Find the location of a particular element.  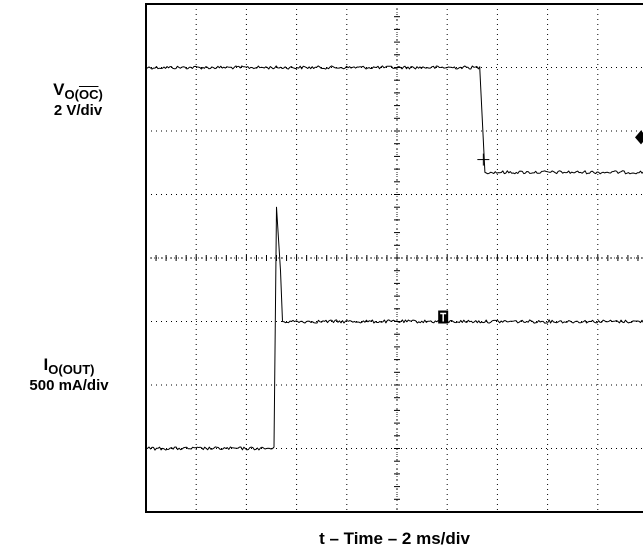

markers is located at coordinates (540, 227).